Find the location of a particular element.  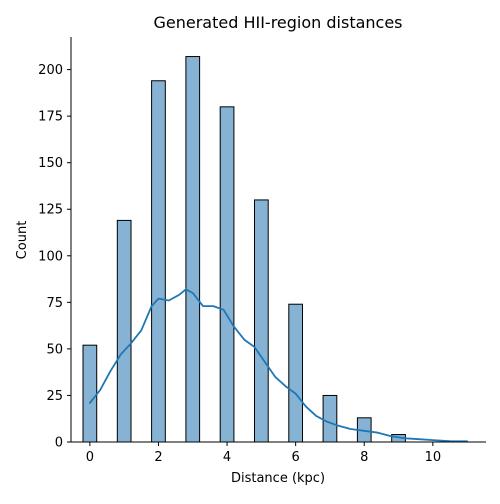

y-tick-label: 50 is located at coordinates (54, 349).